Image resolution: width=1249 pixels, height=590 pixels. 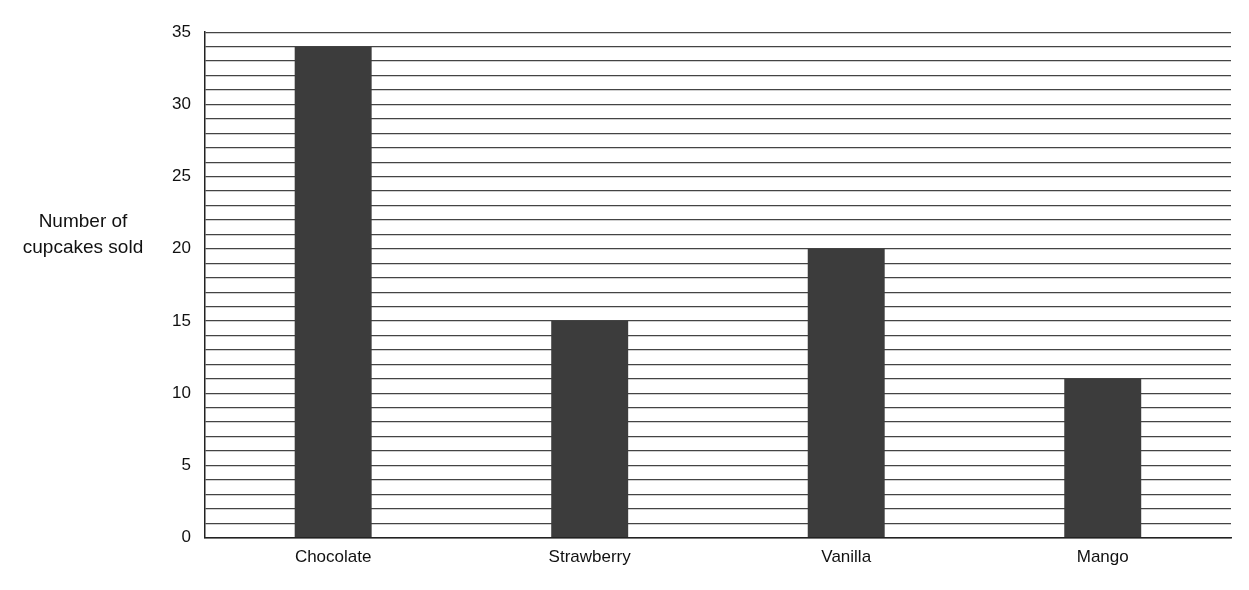 I want to click on x-tick-label: Vanilla, so click(x=846, y=557).